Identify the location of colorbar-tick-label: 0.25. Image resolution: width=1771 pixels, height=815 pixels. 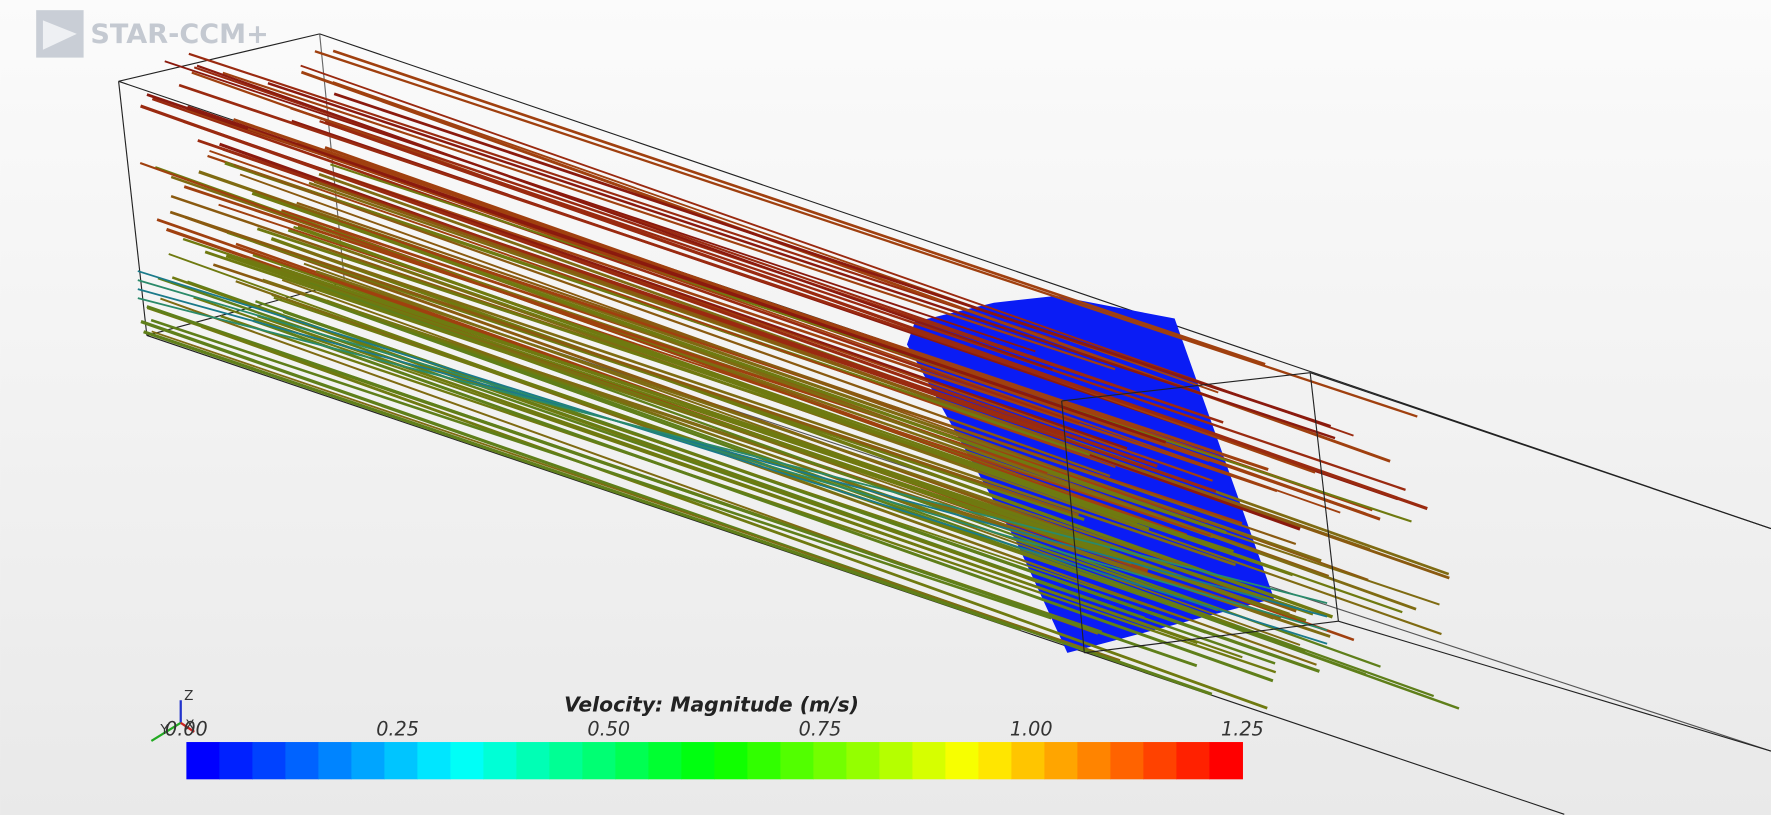
(397, 728).